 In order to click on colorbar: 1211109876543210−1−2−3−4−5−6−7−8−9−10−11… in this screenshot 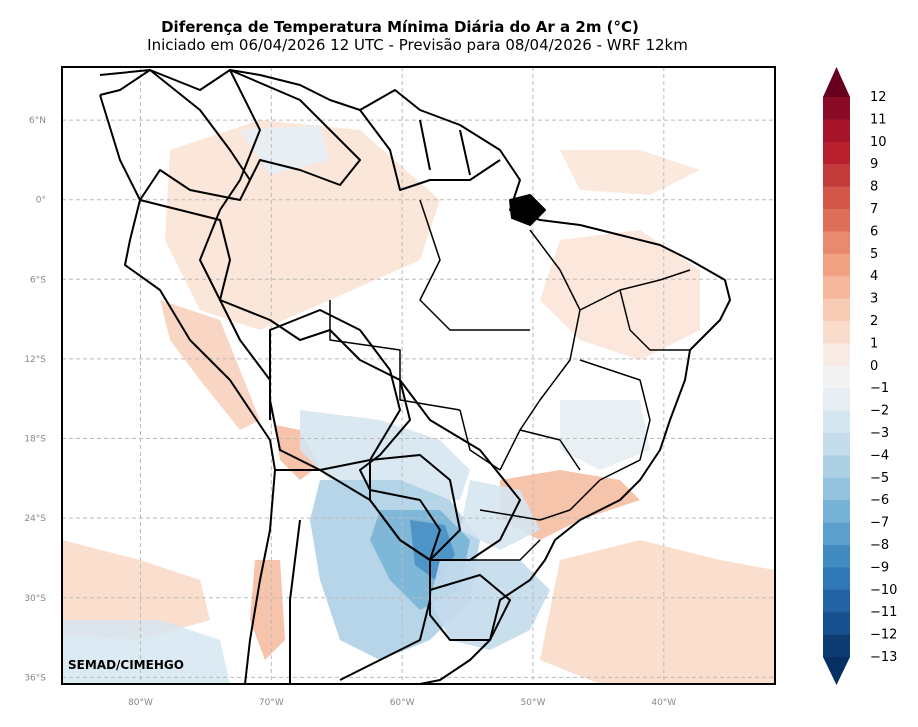, I will do `click(860, 376)`.